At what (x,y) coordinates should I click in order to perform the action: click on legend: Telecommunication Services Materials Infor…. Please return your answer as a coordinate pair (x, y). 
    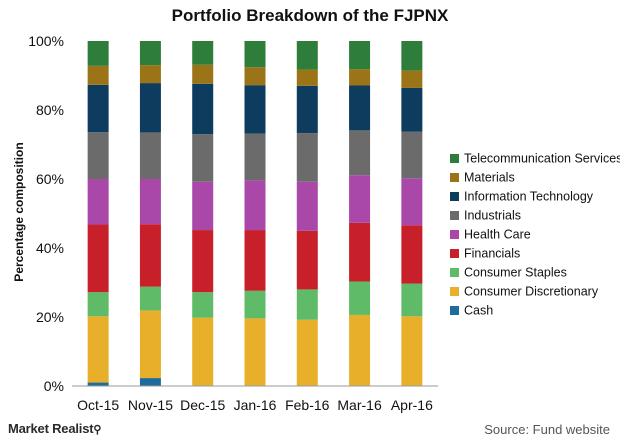
    Looking at the image, I should click on (535, 235).